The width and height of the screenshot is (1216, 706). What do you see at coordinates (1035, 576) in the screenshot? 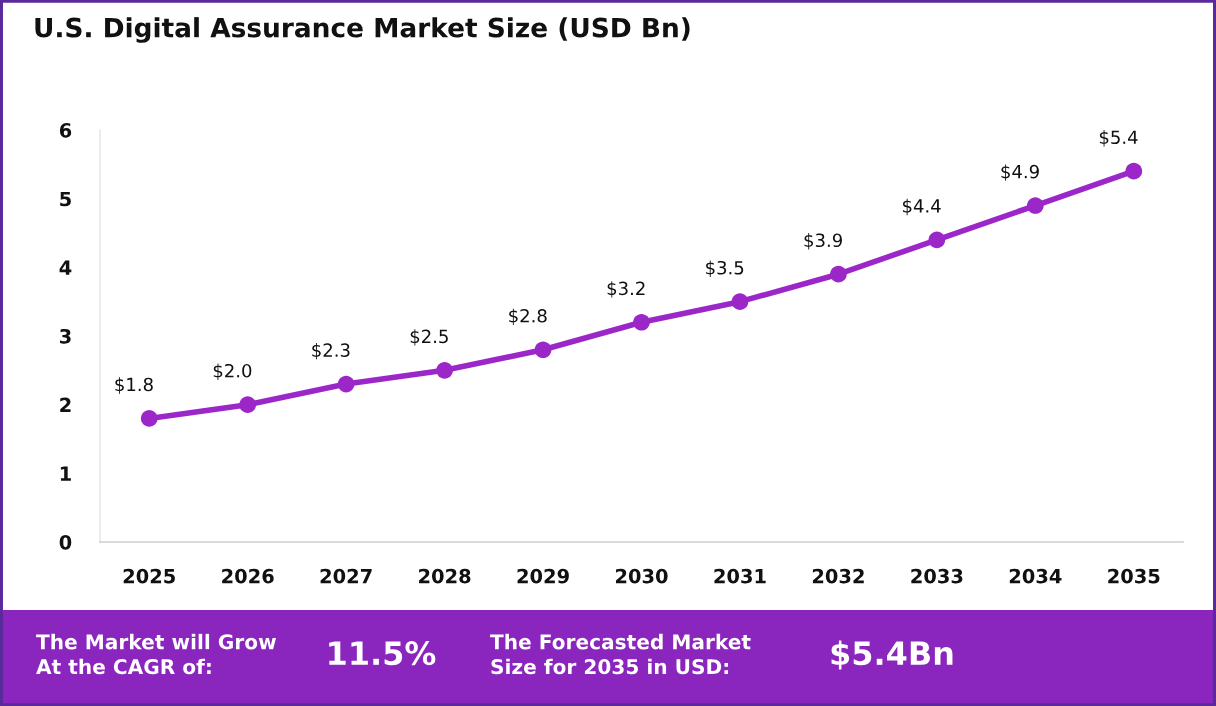
I see `x-tick-label: 2034` at bounding box center [1035, 576].